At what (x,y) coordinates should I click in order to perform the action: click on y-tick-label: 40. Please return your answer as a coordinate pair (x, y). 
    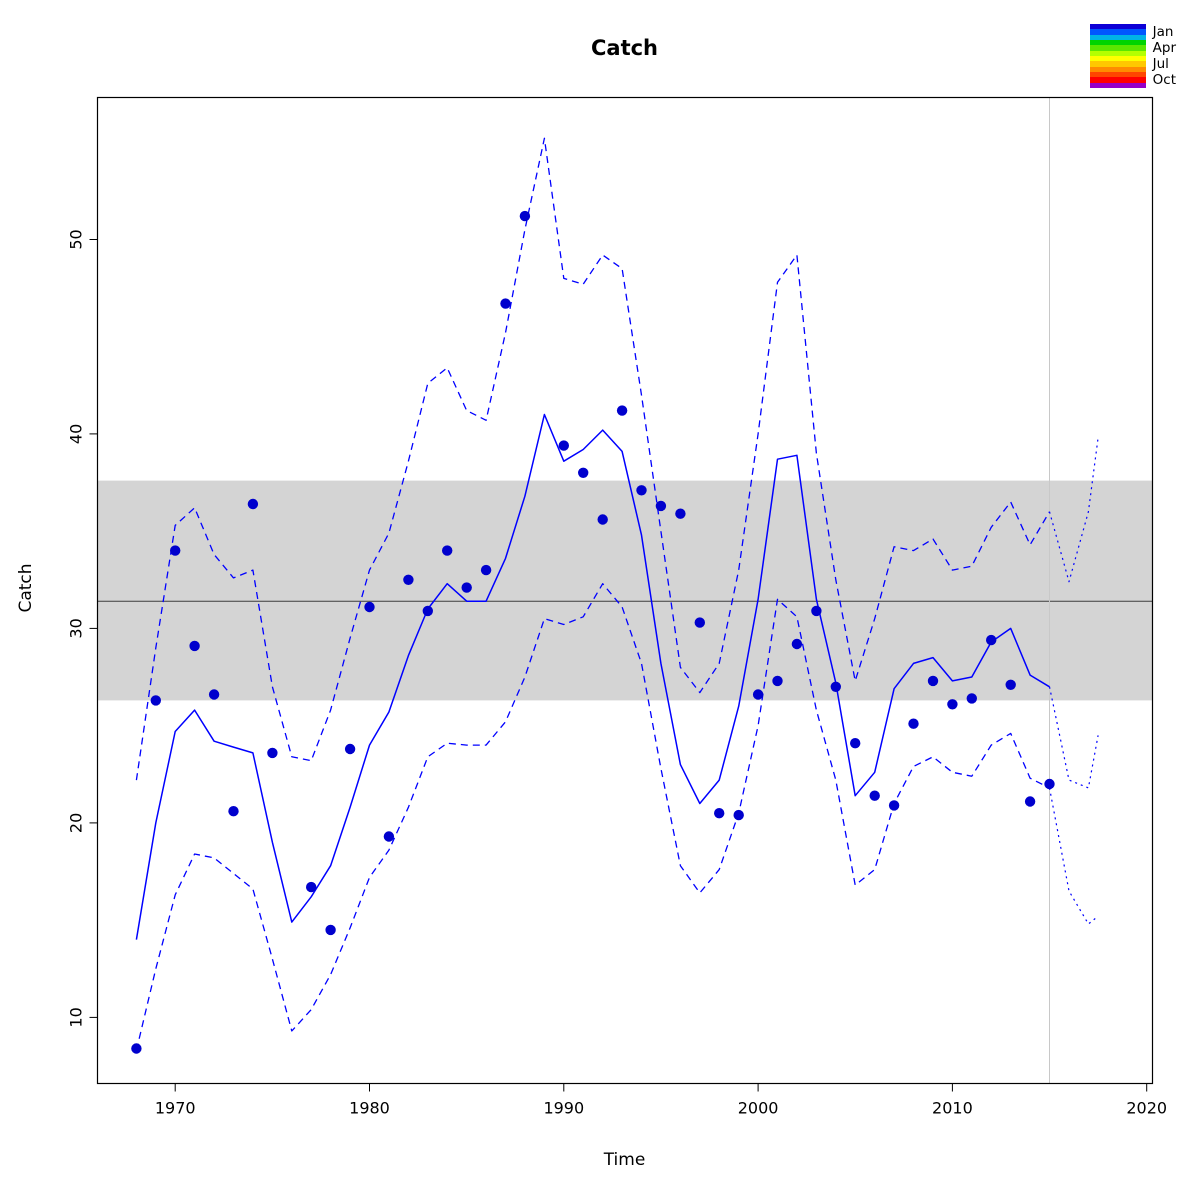
    Looking at the image, I should click on (76, 434).